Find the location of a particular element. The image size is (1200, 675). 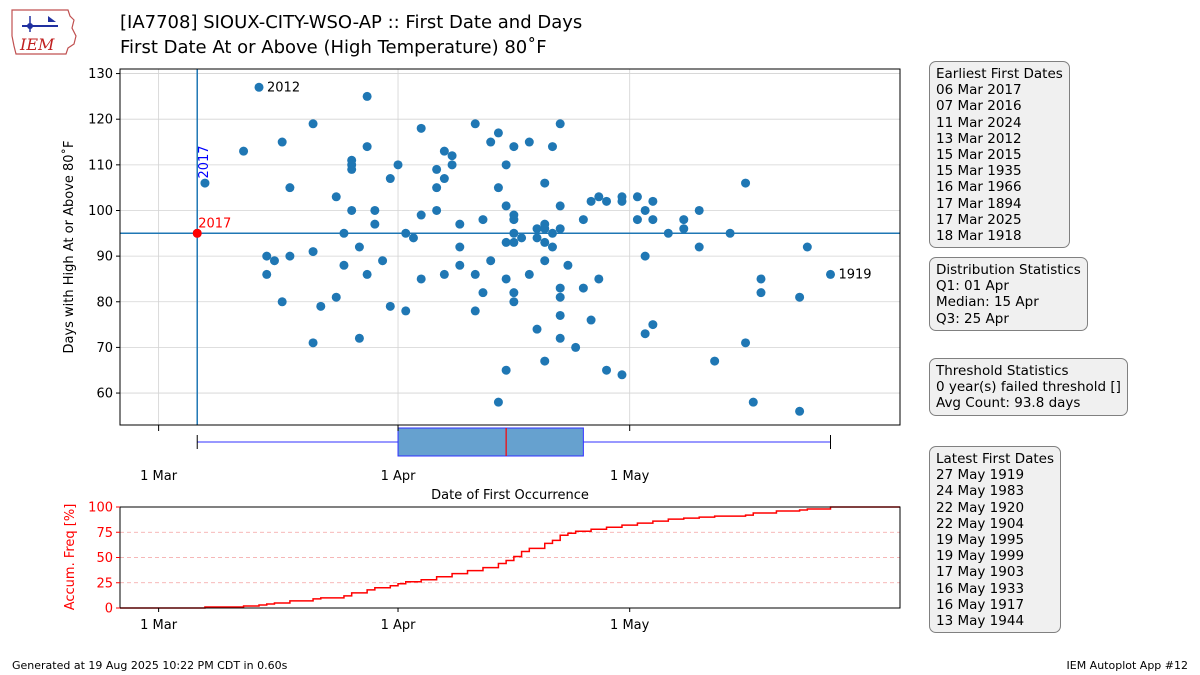

cdf-grid is located at coordinates (510, 557).